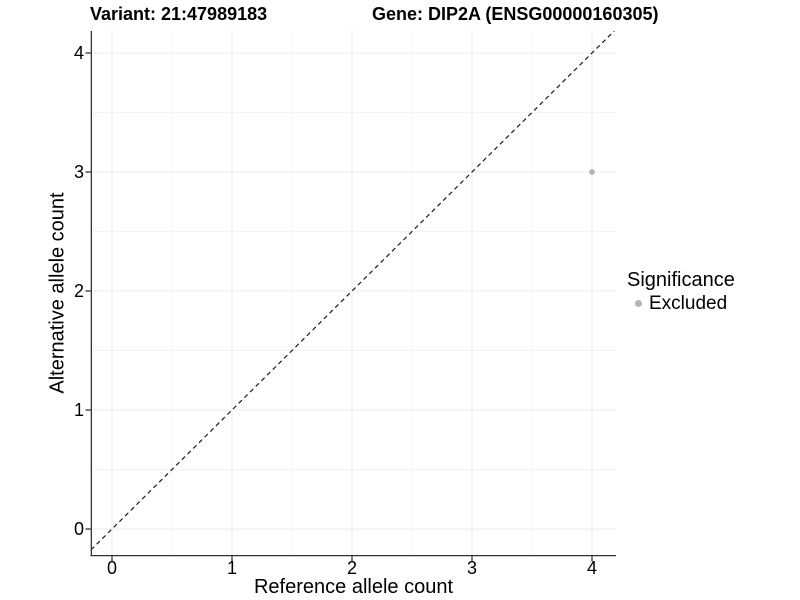 This screenshot has width=800, height=600. I want to click on x-tick-label-2: 2, so click(352, 568).